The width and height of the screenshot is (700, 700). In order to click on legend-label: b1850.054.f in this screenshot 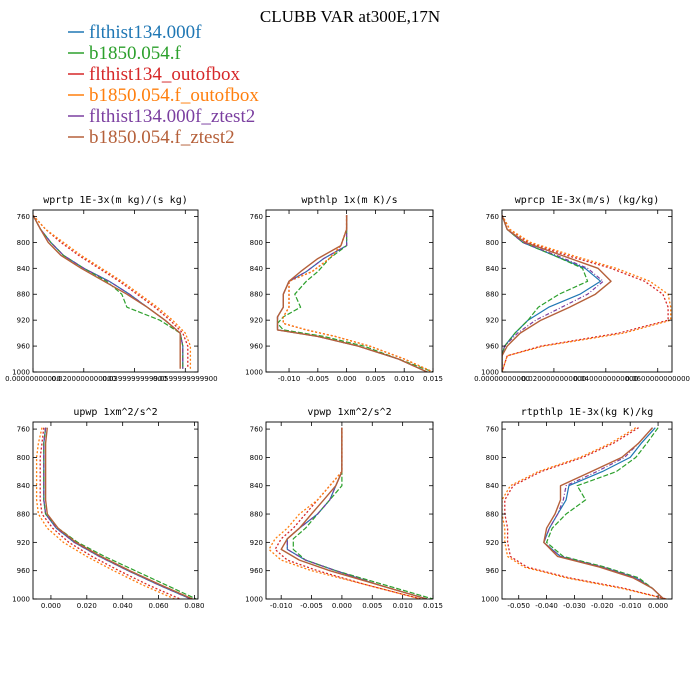, I will do `click(135, 53)`.